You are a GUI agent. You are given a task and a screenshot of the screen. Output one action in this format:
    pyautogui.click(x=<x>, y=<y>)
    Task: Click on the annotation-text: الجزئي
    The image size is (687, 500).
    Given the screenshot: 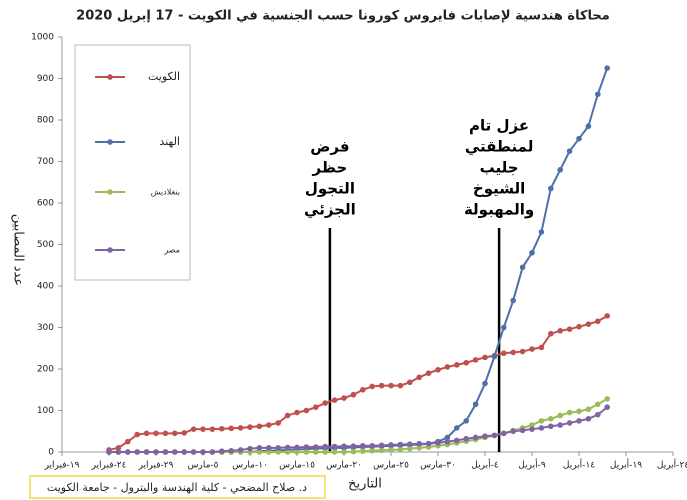 What is the action you would take?
    pyautogui.click(x=330, y=210)
    